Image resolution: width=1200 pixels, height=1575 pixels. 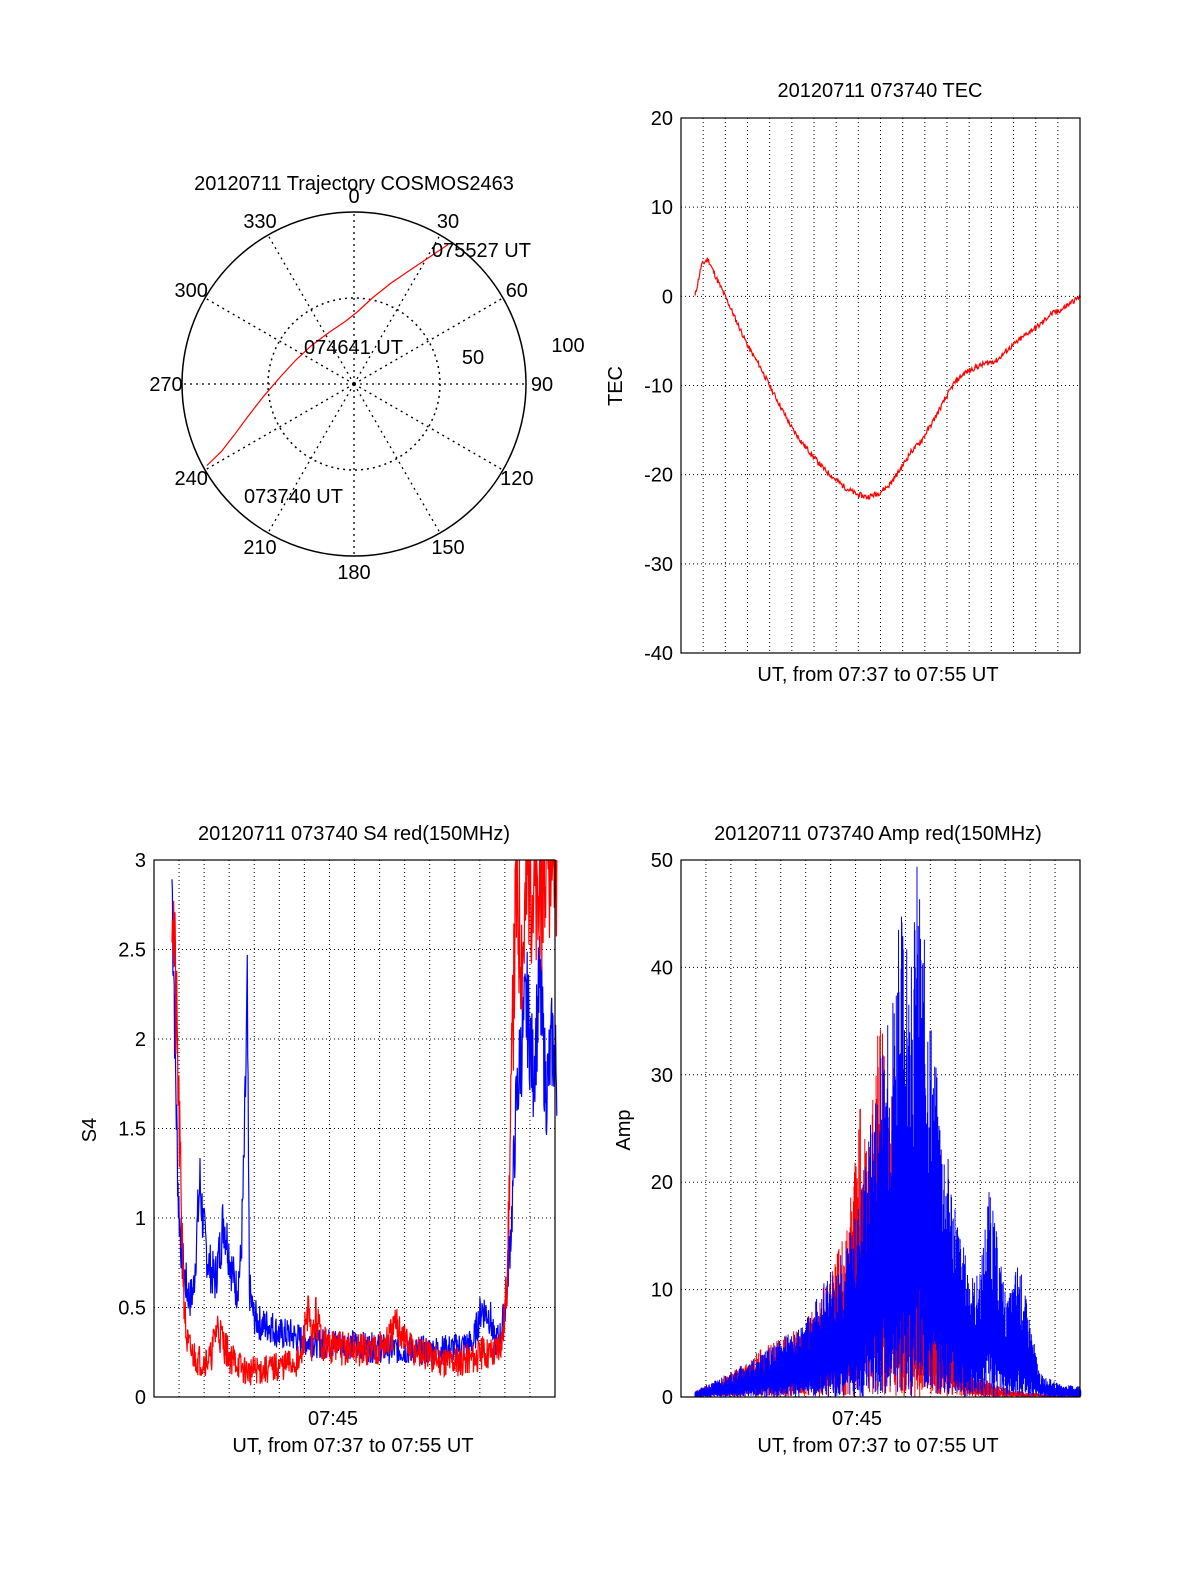 I want to click on s4-plot-frame, so click(x=354, y=1128).